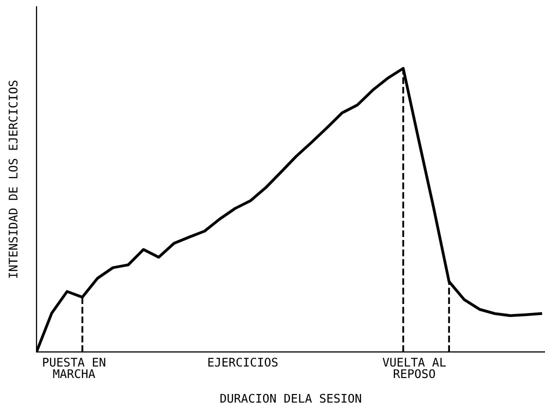 The width and height of the screenshot is (545, 404). I want to click on text: EJERCICIOS, so click(243, 362).